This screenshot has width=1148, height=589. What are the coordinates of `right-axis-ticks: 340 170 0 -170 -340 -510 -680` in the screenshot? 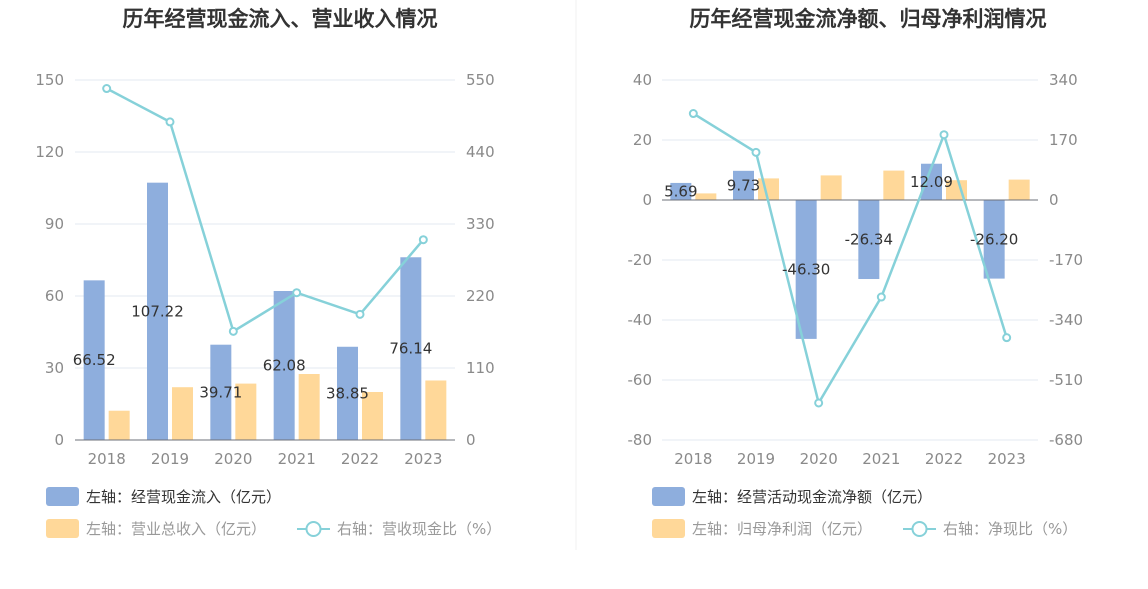 It's located at (1066, 260).